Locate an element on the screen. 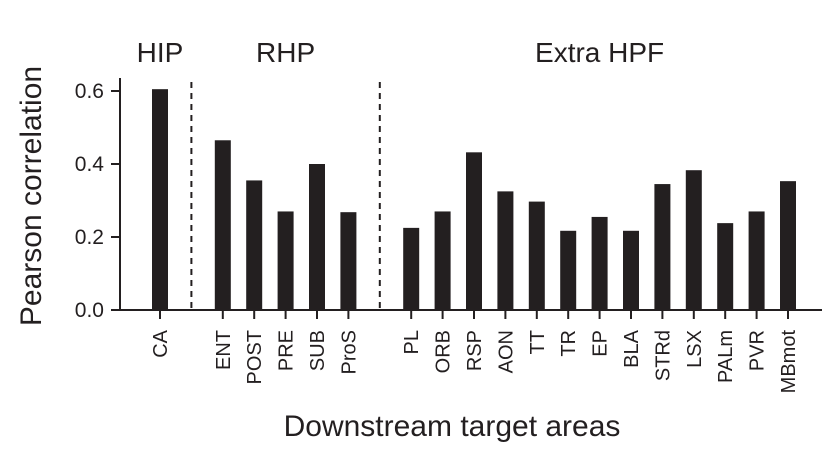  bar-rsp is located at coordinates (474, 231).